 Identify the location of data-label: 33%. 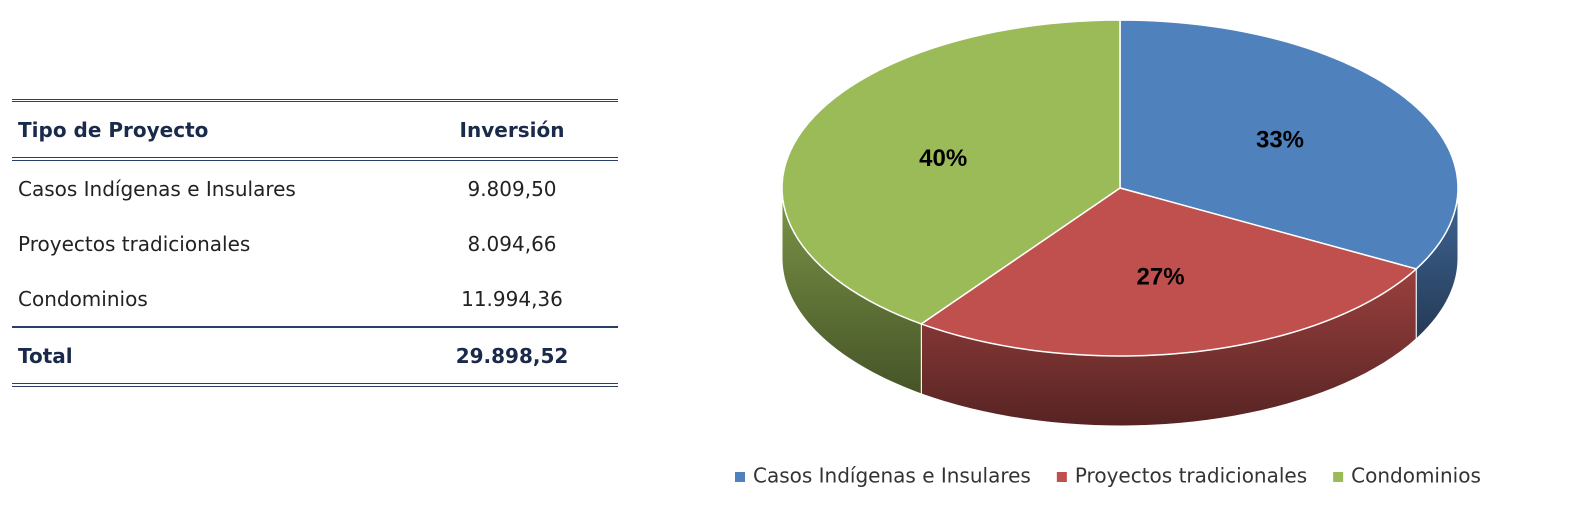
(1280, 139).